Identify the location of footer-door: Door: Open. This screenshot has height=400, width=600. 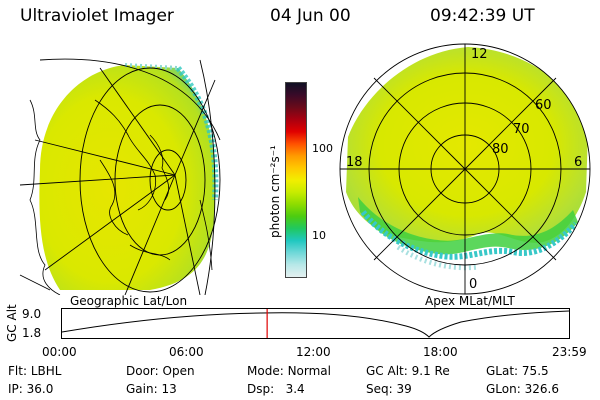
(160, 371).